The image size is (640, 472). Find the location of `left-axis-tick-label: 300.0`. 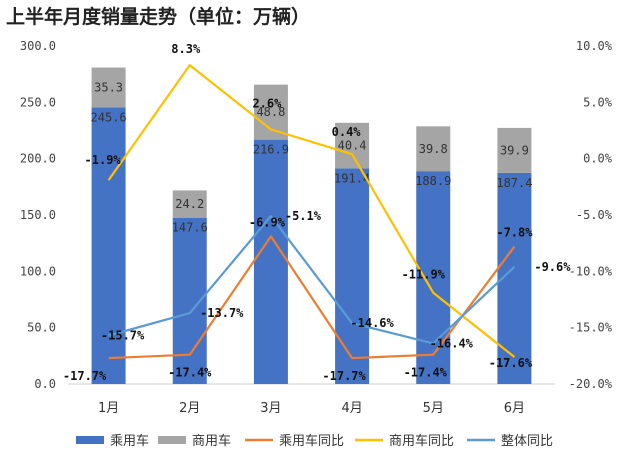

left-axis-tick-label: 300.0 is located at coordinates (38, 46).